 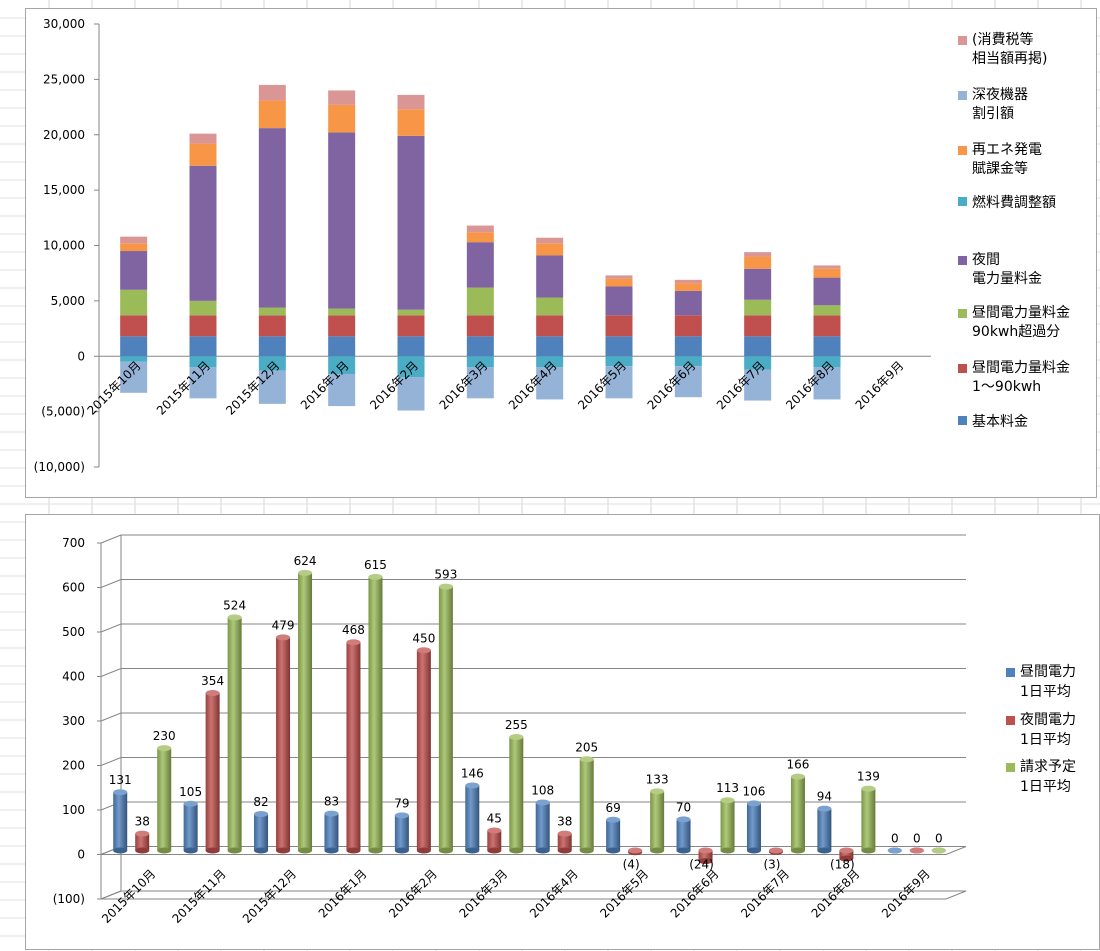 I want to click on data-label: 0, so click(x=917, y=839).